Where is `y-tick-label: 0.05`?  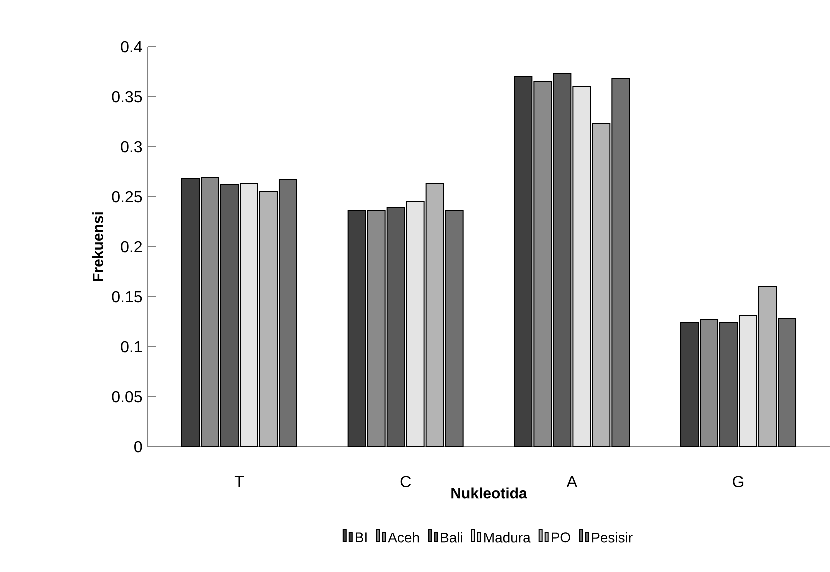 y-tick-label: 0.05 is located at coordinates (127, 397).